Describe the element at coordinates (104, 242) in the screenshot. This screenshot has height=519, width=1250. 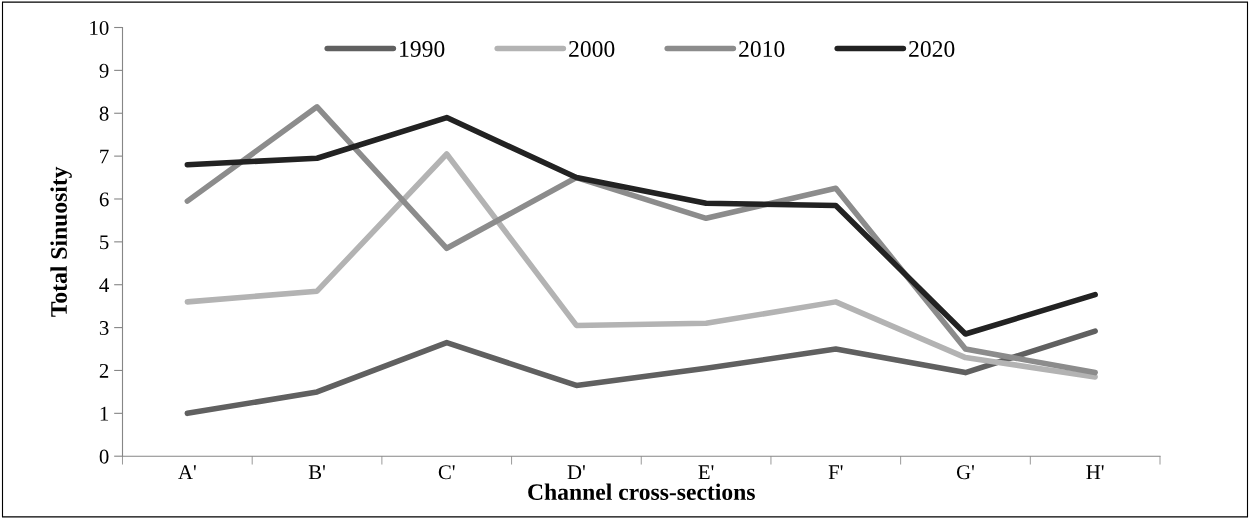
I see `y-tick-label: 5` at that location.